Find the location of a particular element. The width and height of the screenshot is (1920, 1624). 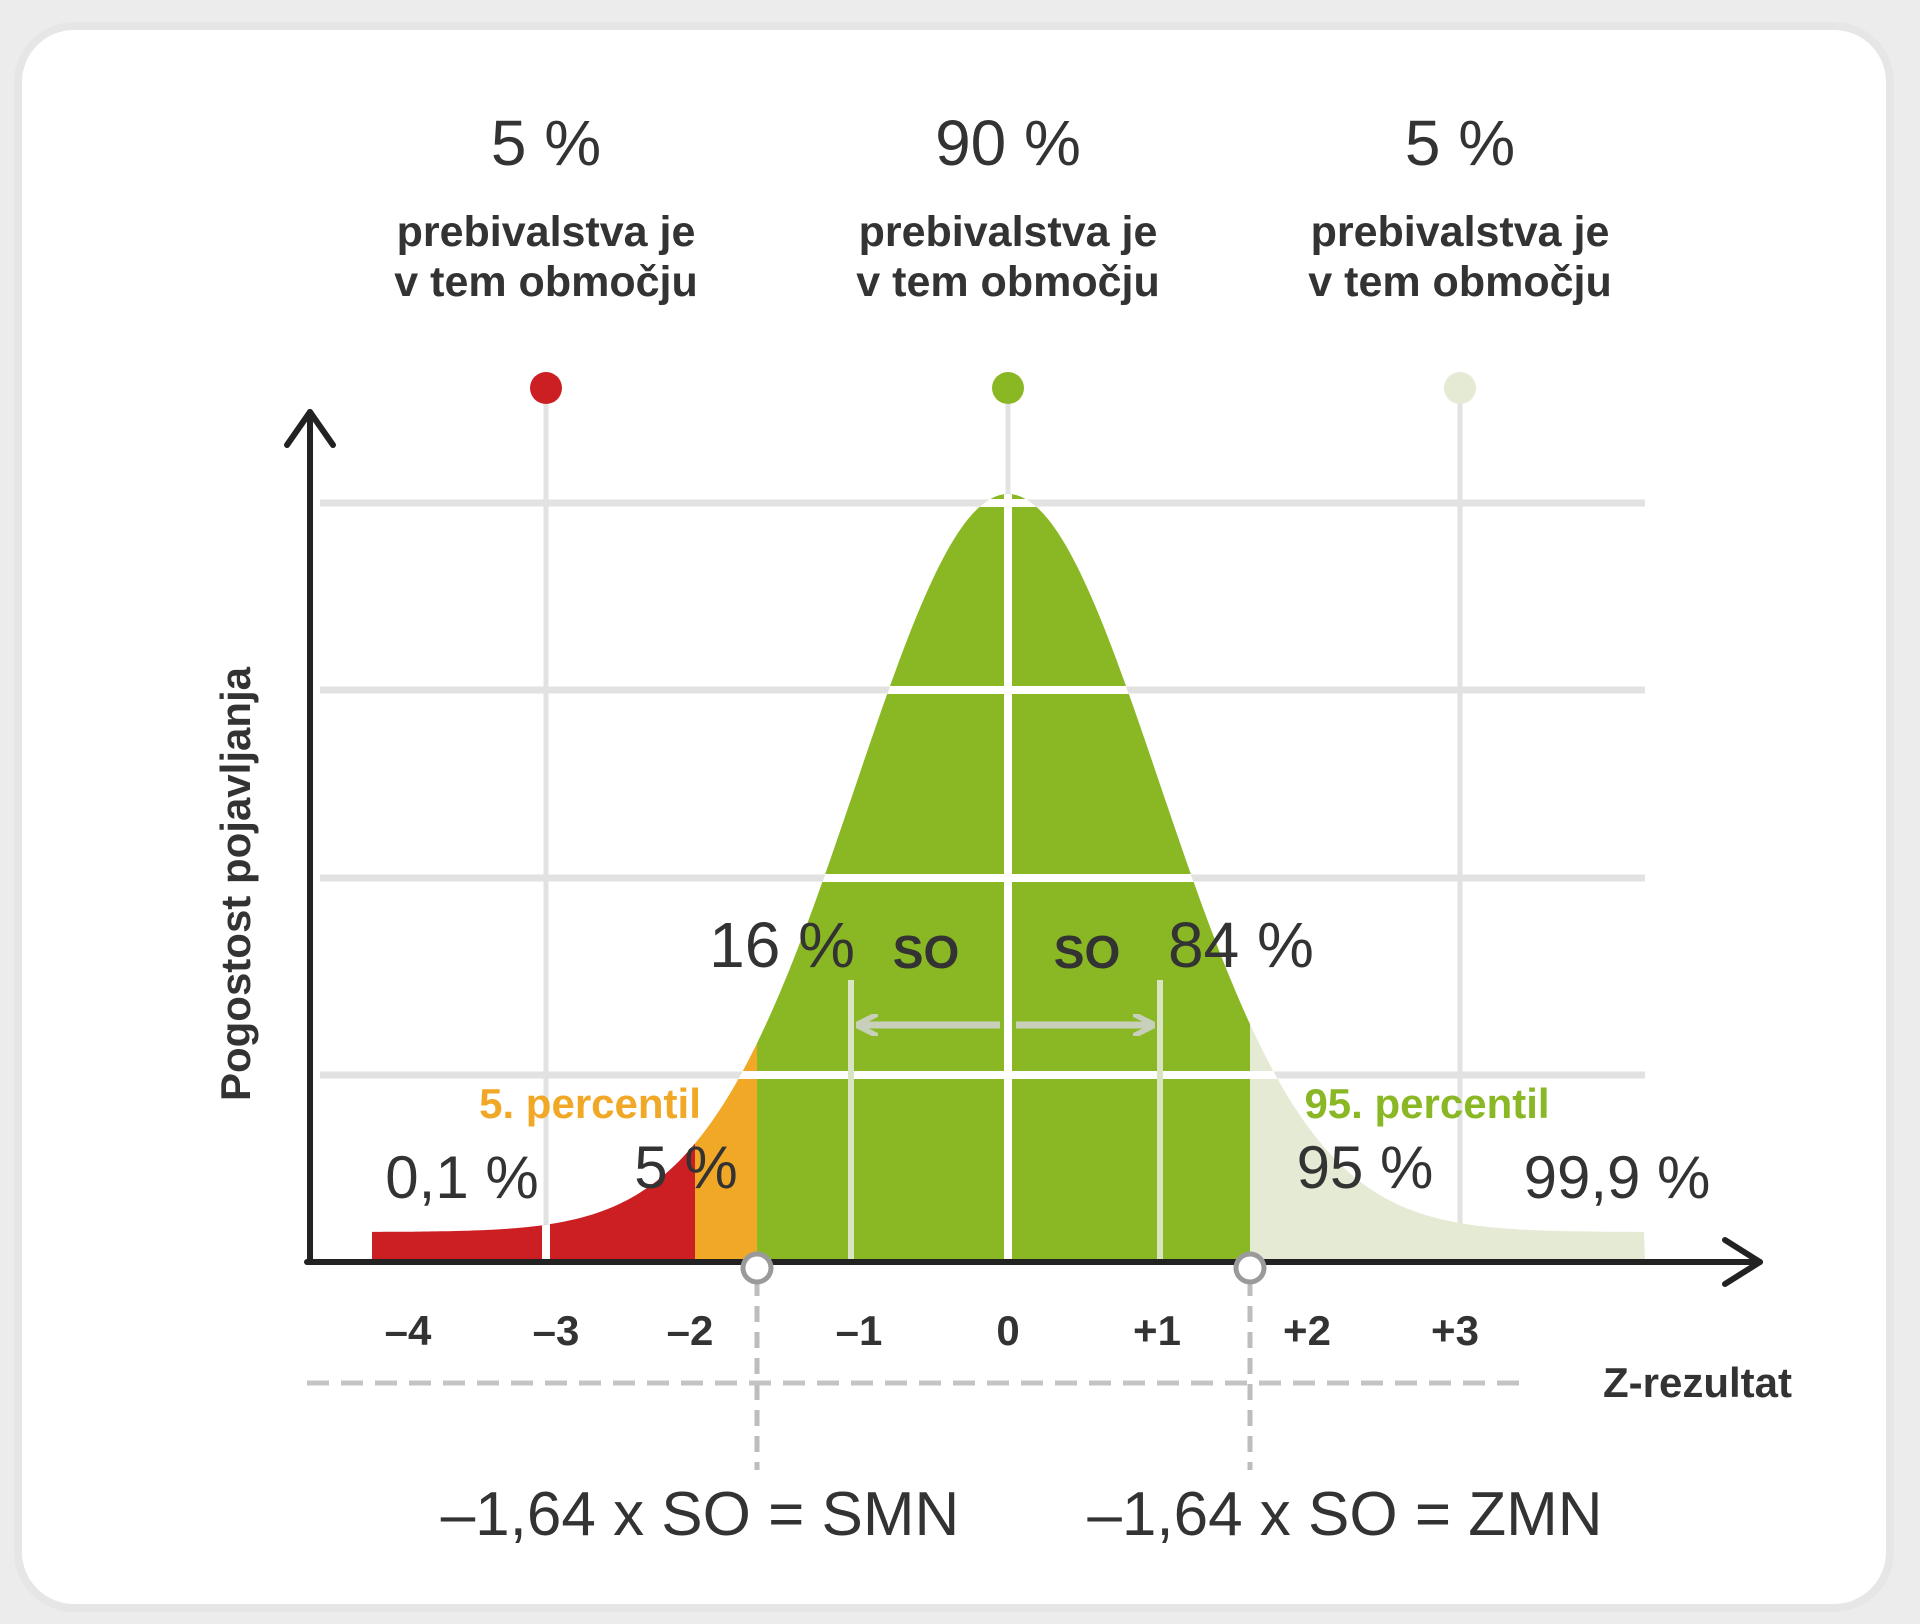

x-tick-label: –1 is located at coordinates (859, 1330).